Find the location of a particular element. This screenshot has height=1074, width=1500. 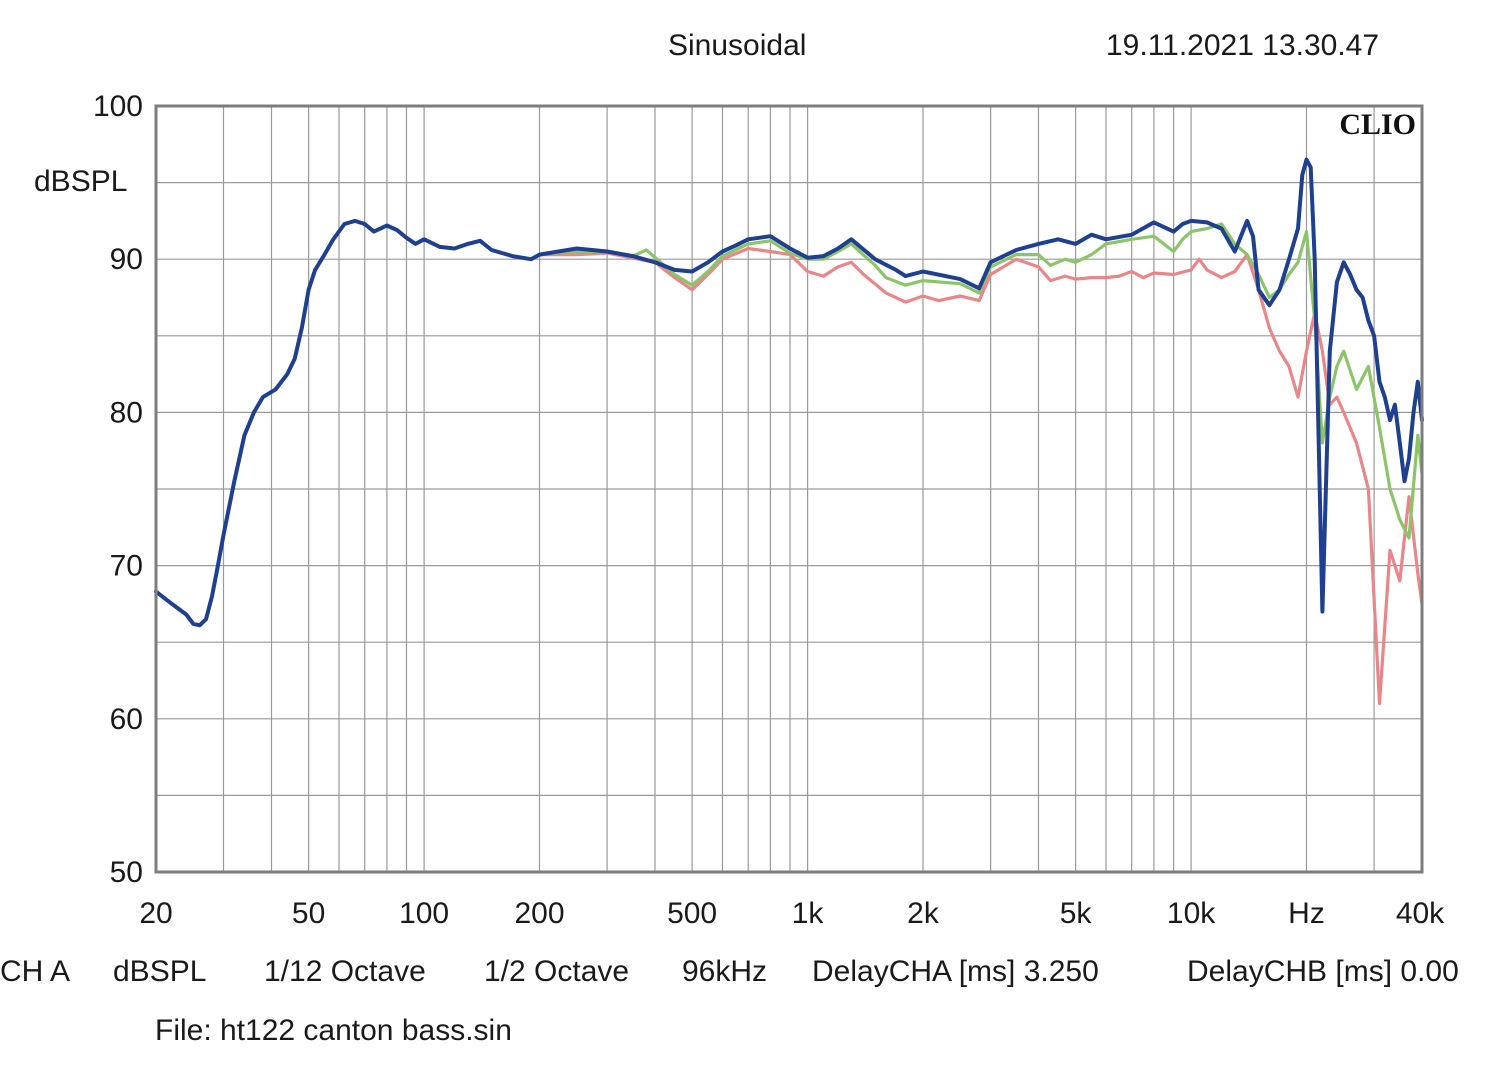

brand-logo: CLIO is located at coordinates (1377, 124).